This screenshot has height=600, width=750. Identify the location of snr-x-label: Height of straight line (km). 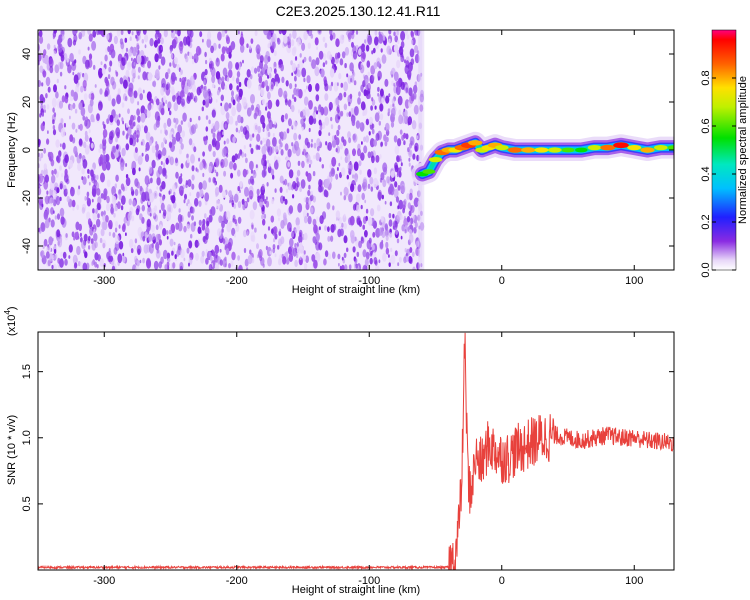
(356, 590).